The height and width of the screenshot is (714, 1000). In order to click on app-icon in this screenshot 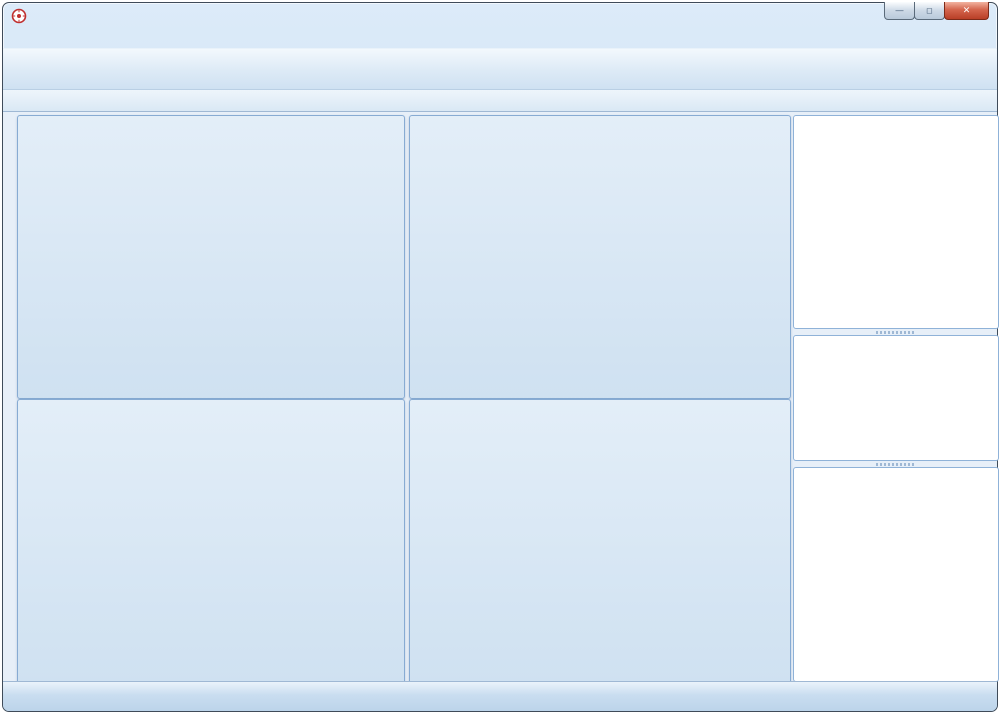, I will do `click(19, 16)`.